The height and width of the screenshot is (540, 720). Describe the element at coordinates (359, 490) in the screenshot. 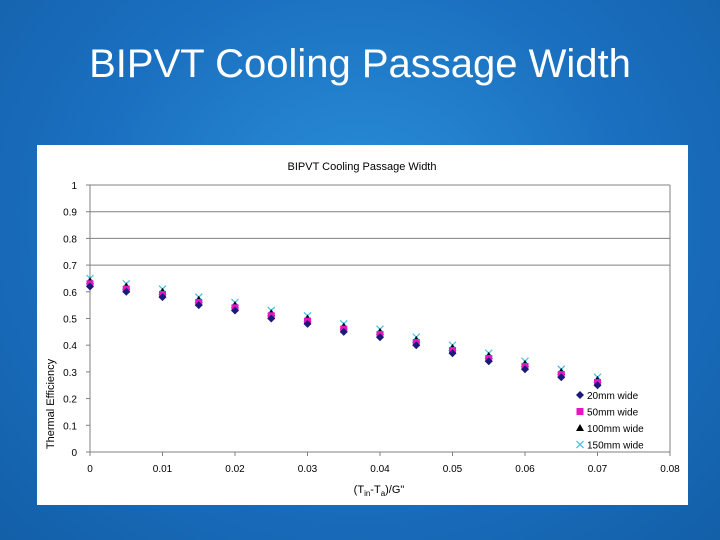

I see `x-axis-label-part: (T` at that location.